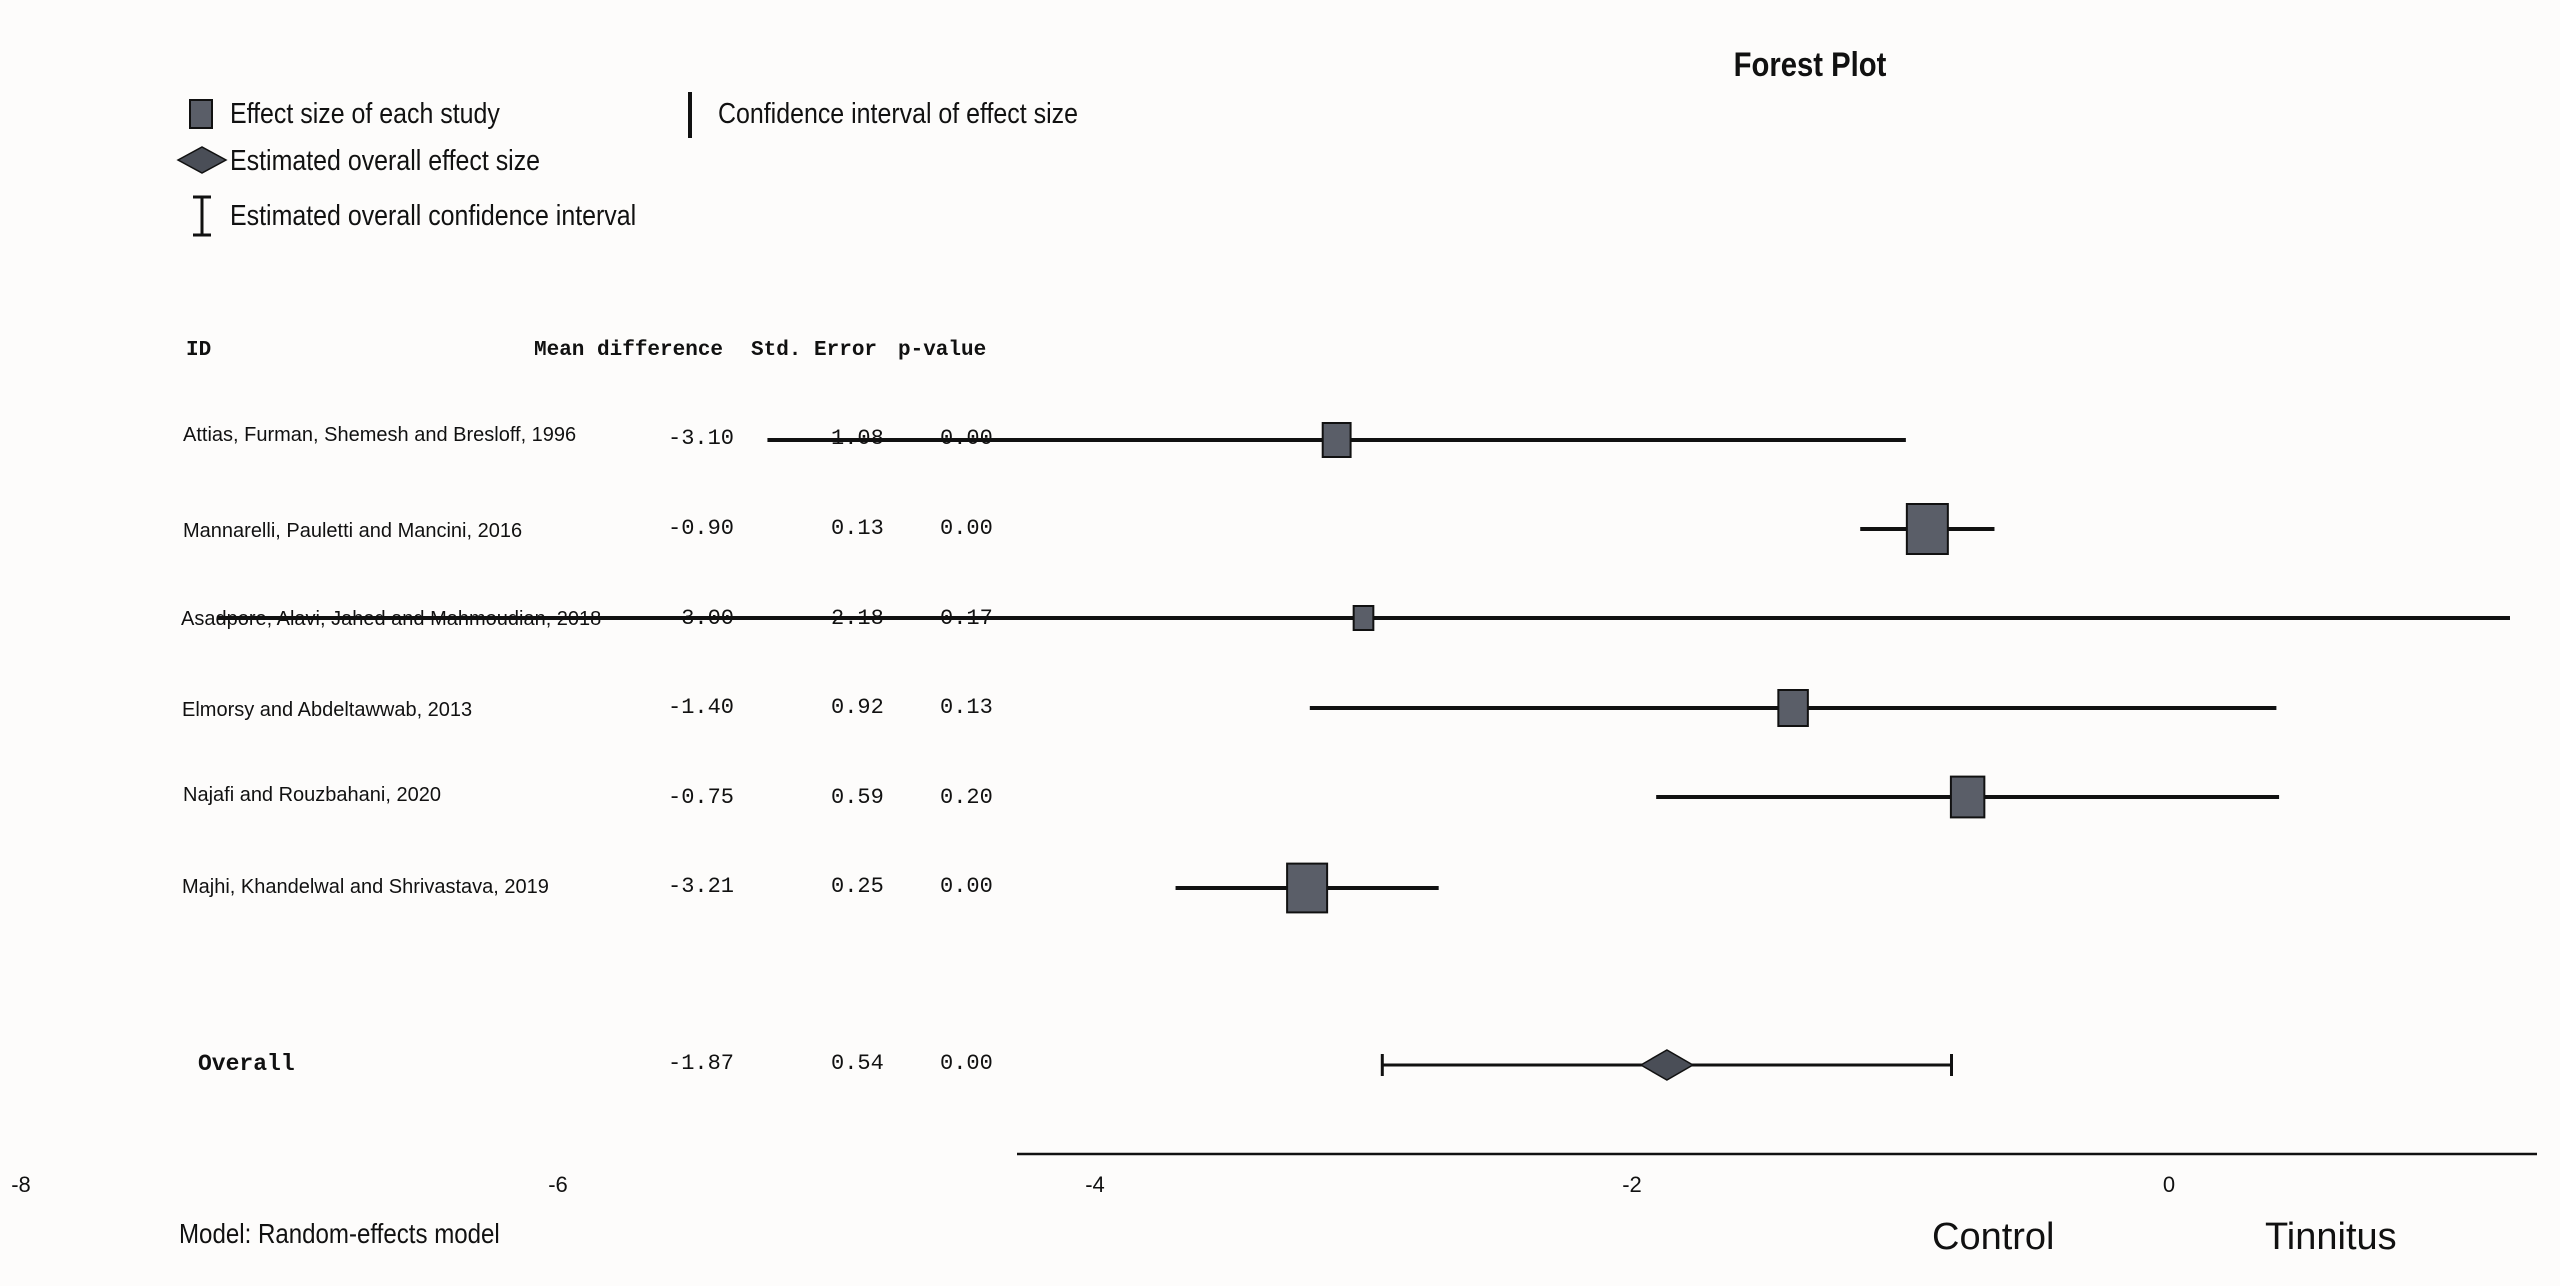 The height and width of the screenshot is (1286, 2560). What do you see at coordinates (312, 795) in the screenshot?
I see `study-id: Najafi and Rouzbahani, 2020` at bounding box center [312, 795].